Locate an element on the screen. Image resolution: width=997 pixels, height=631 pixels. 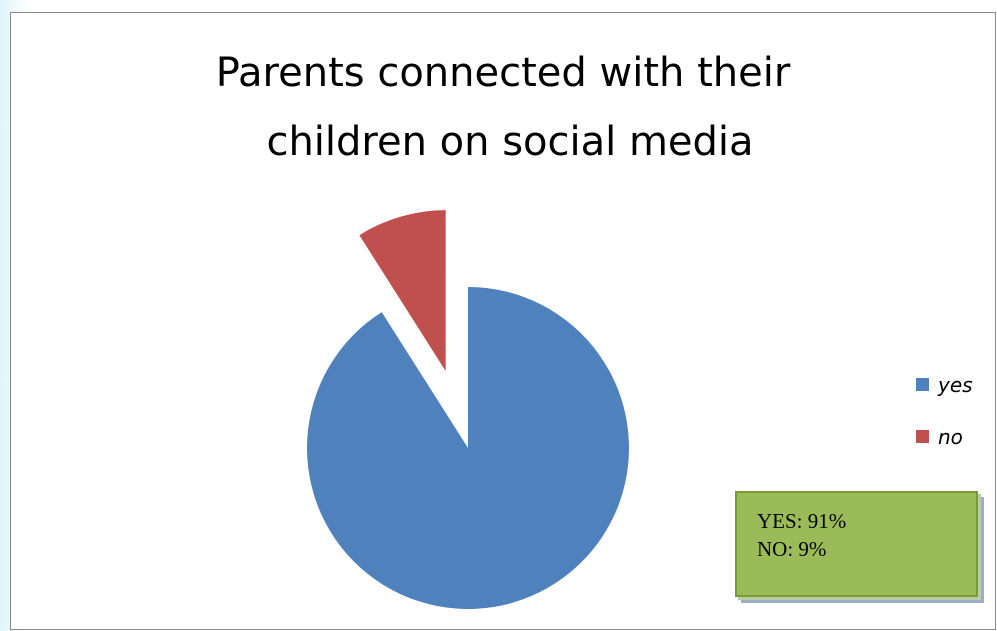
chart-title-line-1: Parents connected with their is located at coordinates (503, 73).